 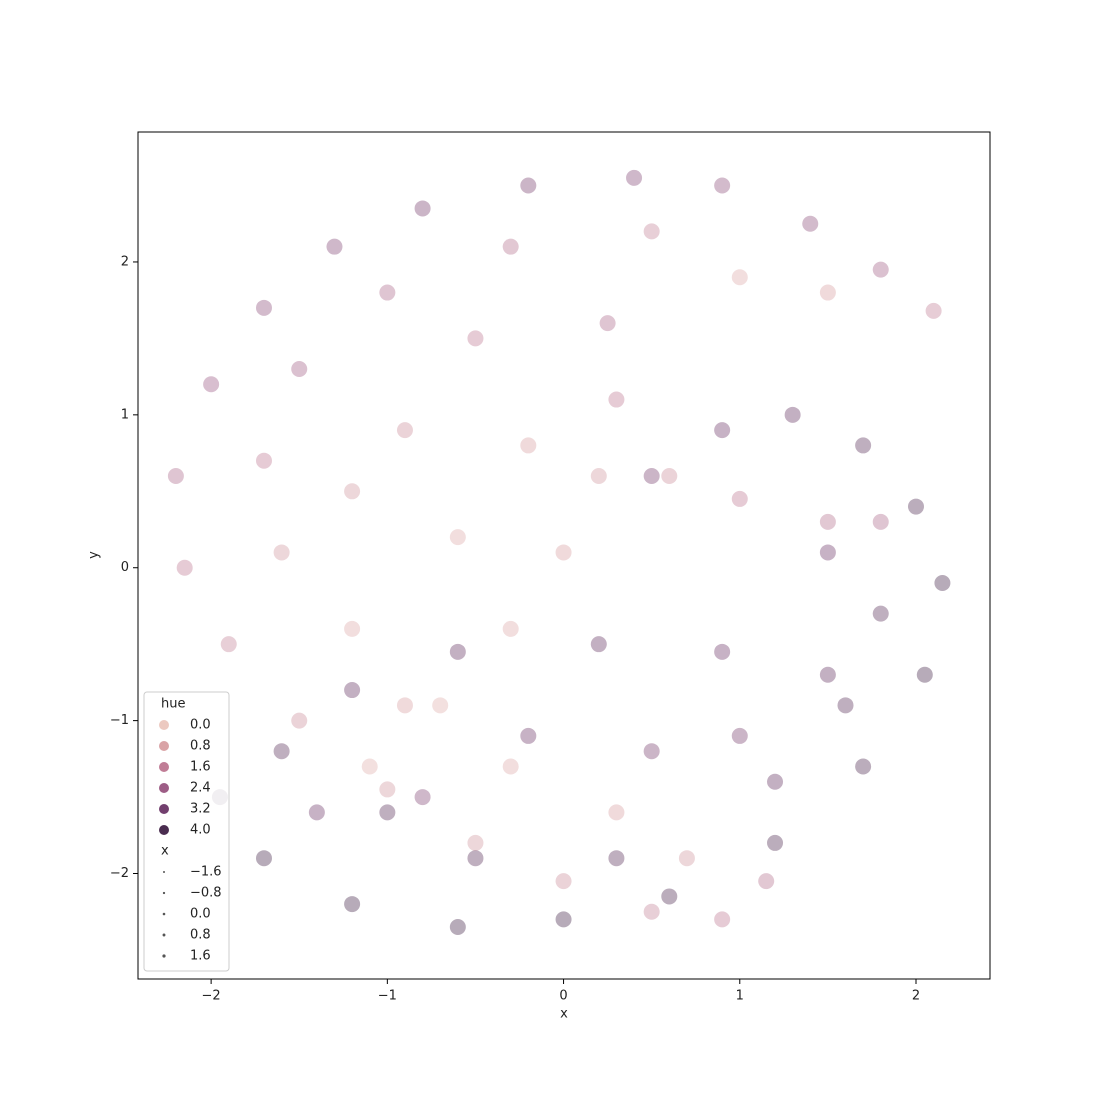 I want to click on legend-label: 3.2, so click(x=200, y=809).